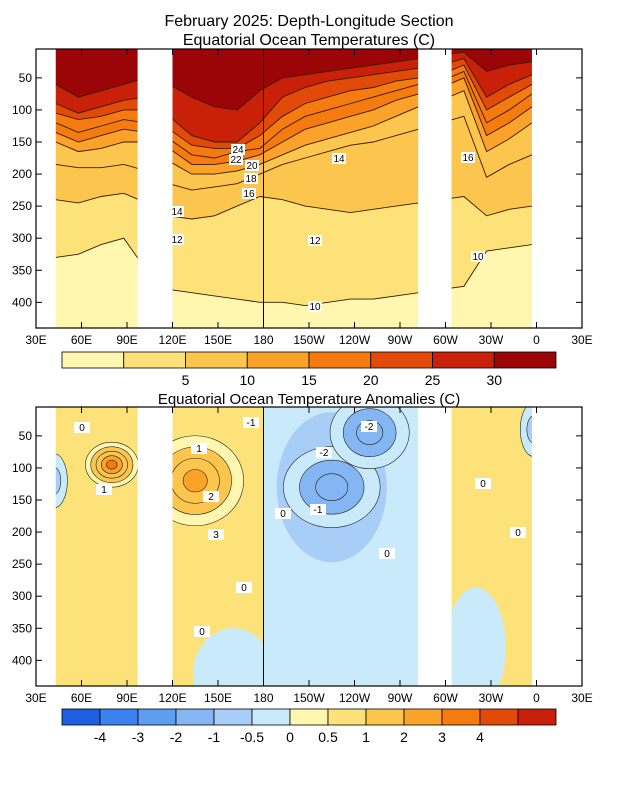 This screenshot has height=805, width=618. I want to click on no-data-west, so click(46, 546).